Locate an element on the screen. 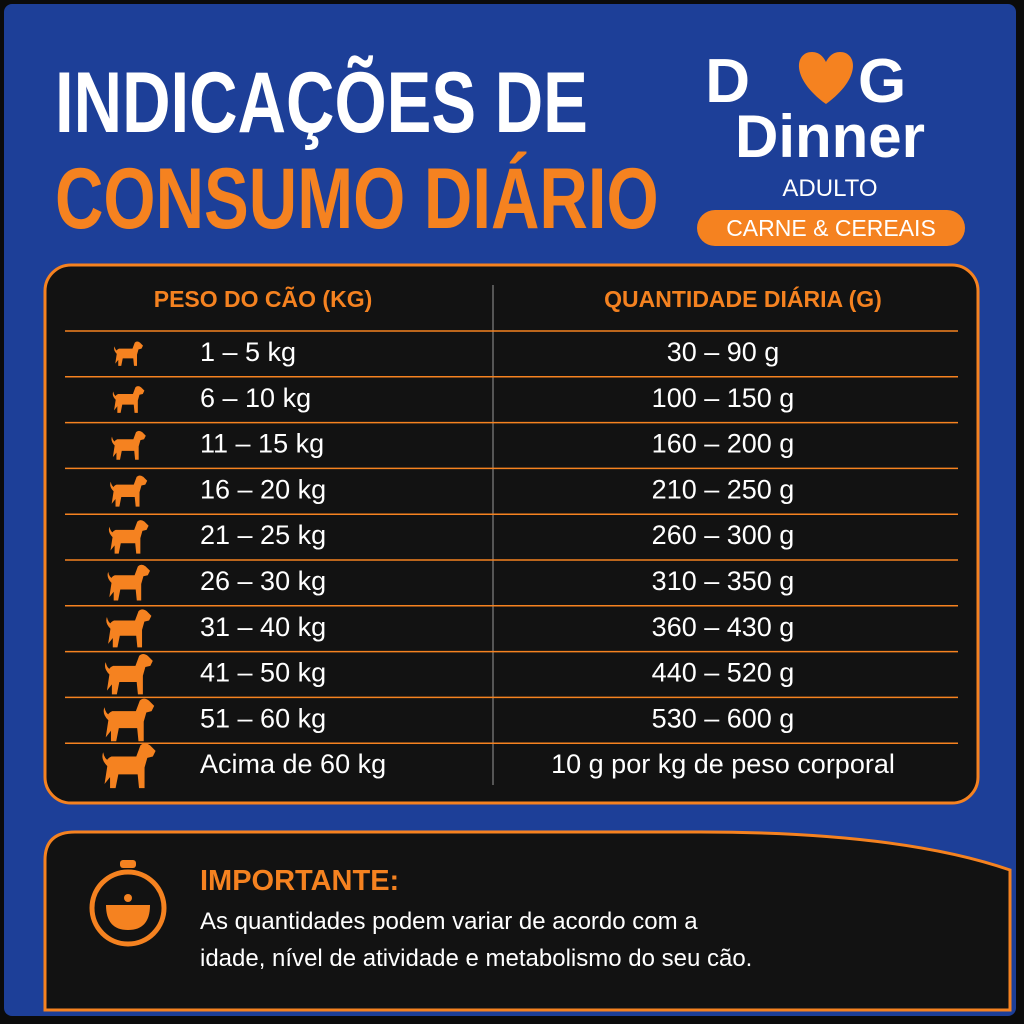  logo-heart is located at coordinates (826, 78).